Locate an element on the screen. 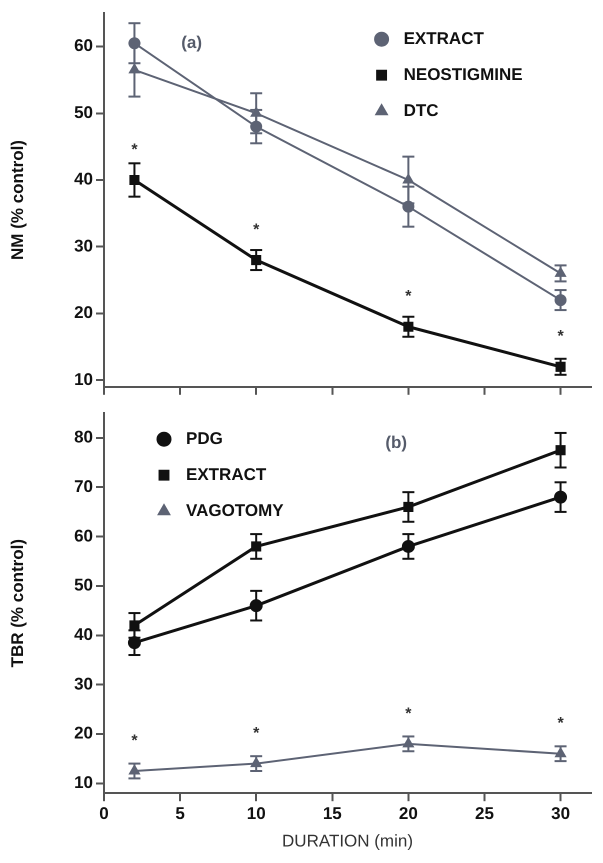 This screenshot has height=863, width=603. annotation: (a) is located at coordinates (191, 42).